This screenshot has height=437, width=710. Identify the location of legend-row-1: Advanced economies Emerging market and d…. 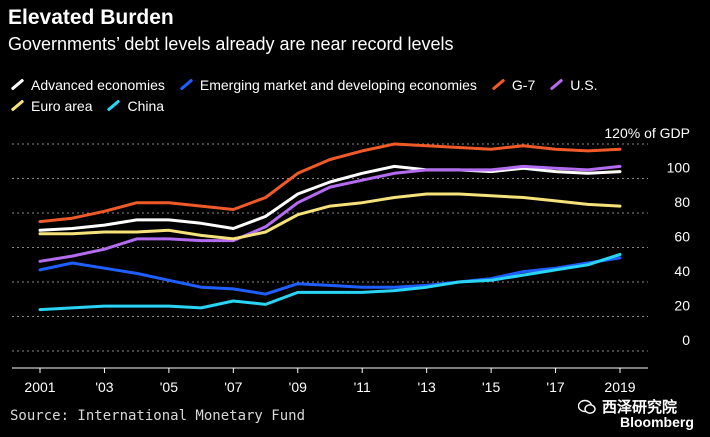
(340, 84).